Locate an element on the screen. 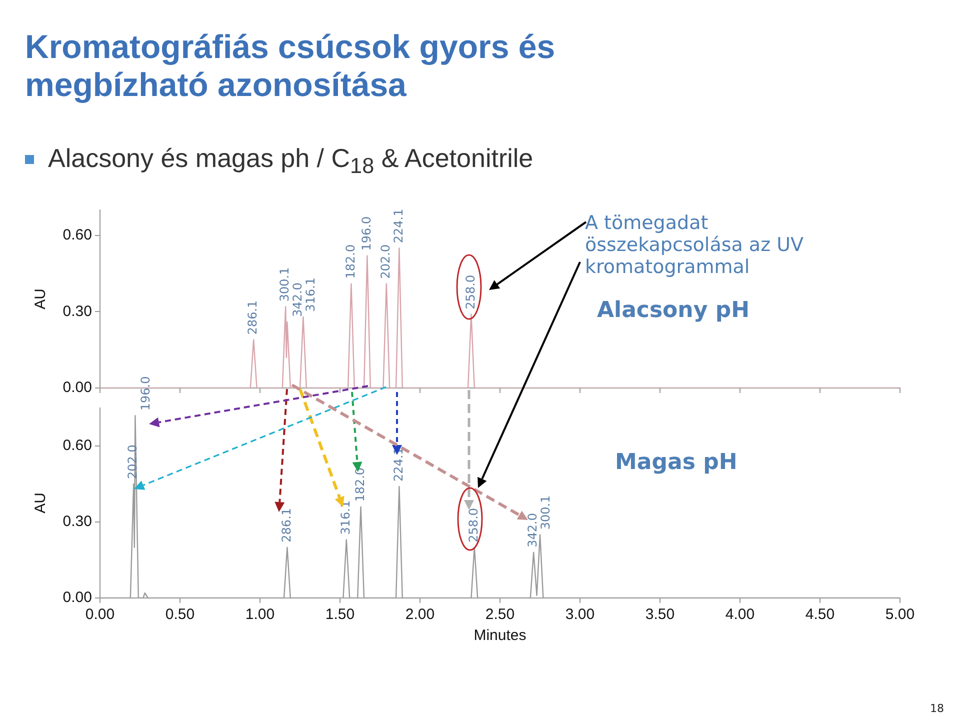  x-tick-label: 3.50 is located at coordinates (660, 615).